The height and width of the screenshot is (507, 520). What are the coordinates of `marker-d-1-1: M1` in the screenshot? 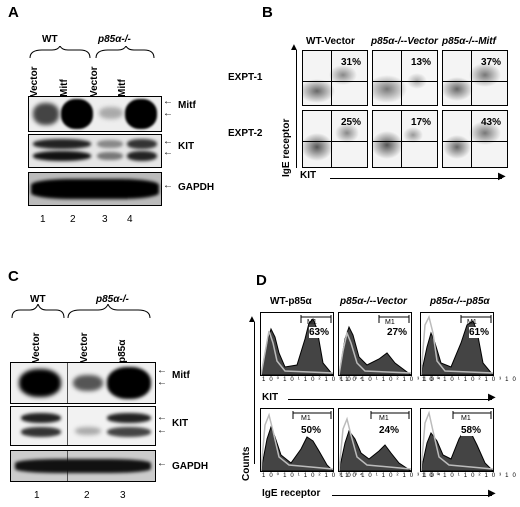 It's located at (312, 322).